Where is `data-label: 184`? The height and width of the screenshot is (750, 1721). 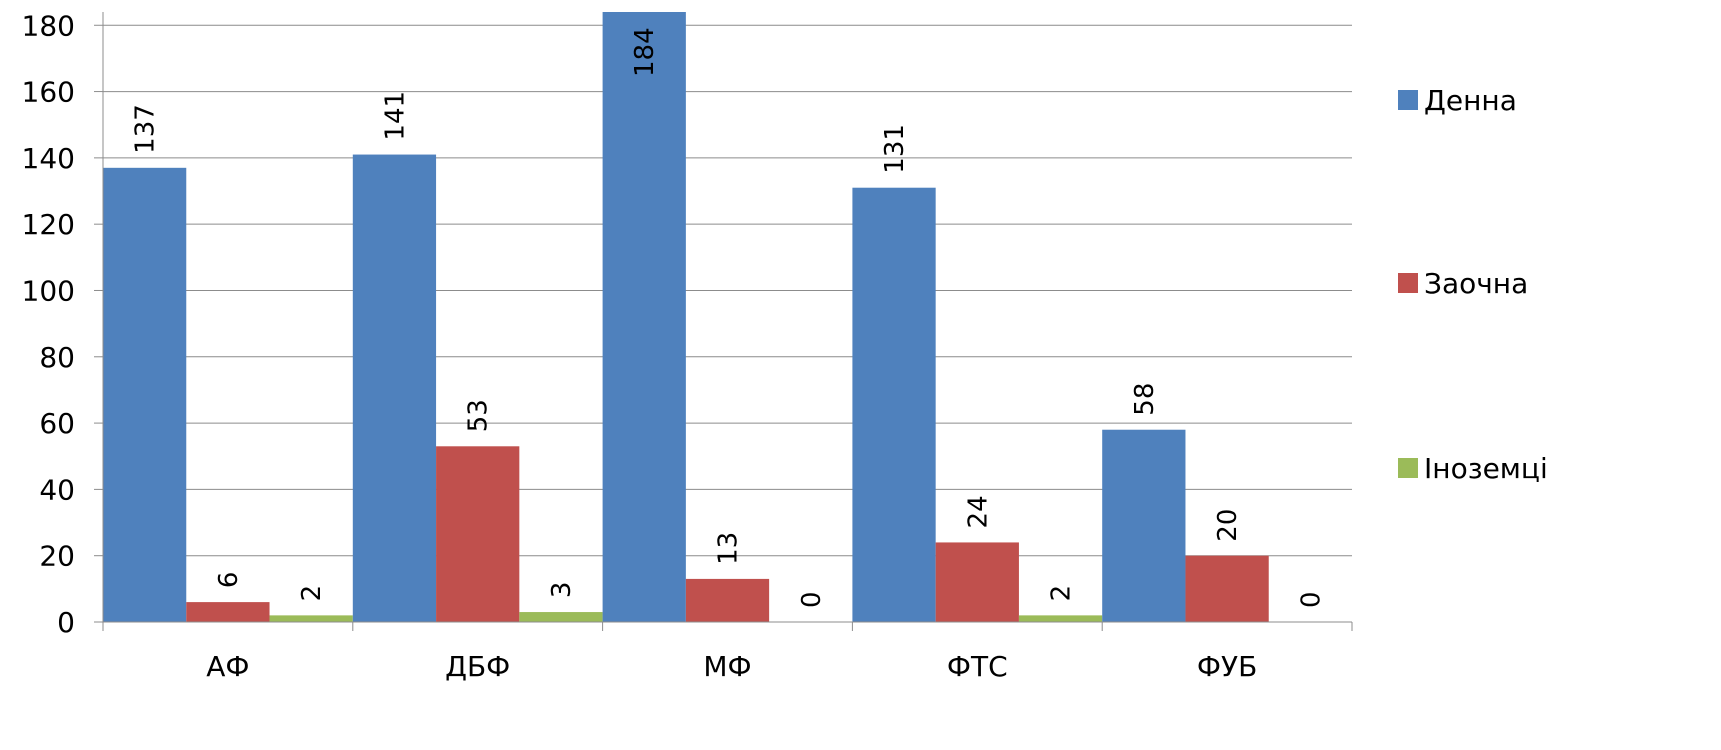
data-label: 184 is located at coordinates (645, 52).